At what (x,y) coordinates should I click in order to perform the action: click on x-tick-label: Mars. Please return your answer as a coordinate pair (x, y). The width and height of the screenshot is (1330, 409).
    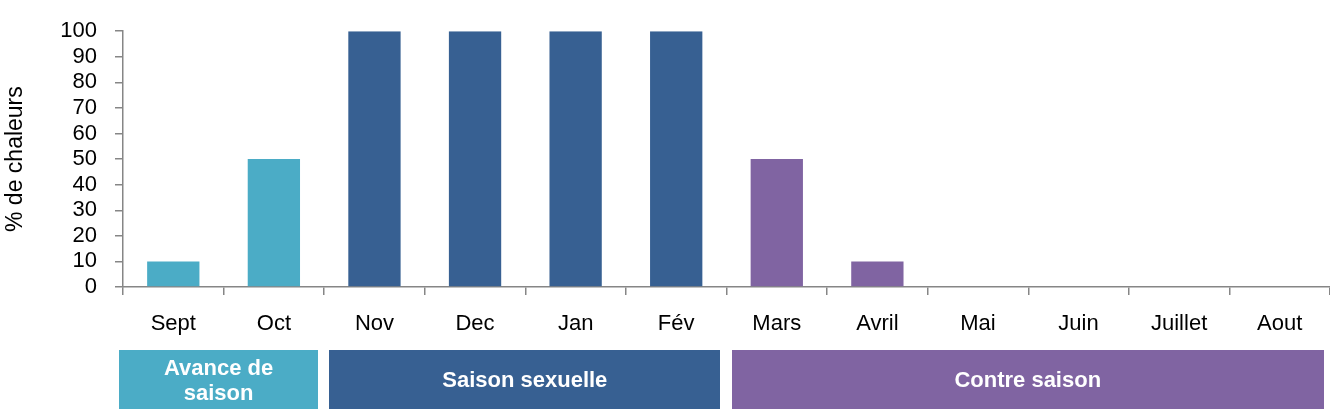
    Looking at the image, I should click on (777, 323).